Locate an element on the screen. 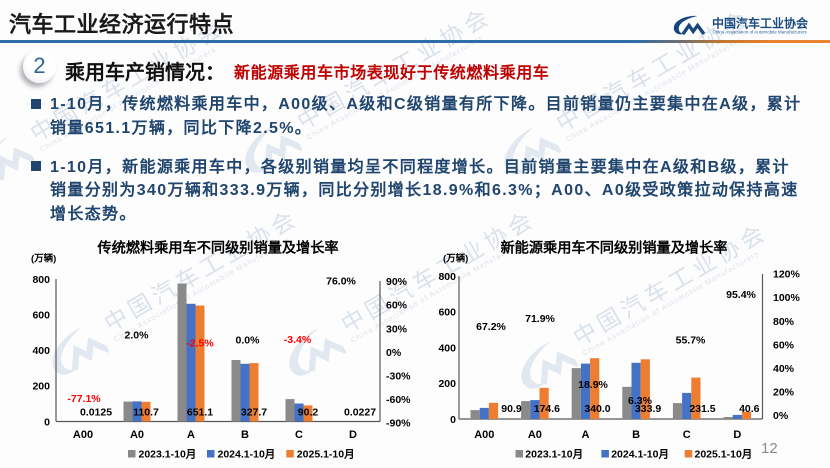 This screenshot has height=468, width=830. svg-text: 30% is located at coordinates (397, 329).